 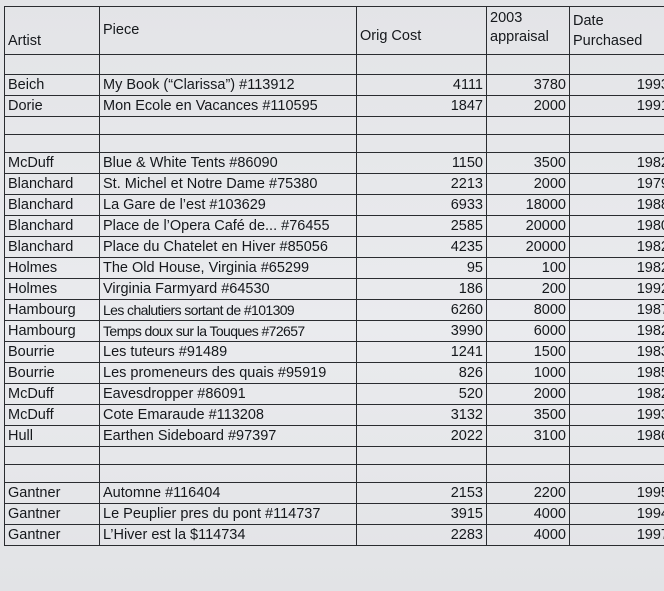 I want to click on cell-orig-cost: 1847, so click(x=421, y=106).